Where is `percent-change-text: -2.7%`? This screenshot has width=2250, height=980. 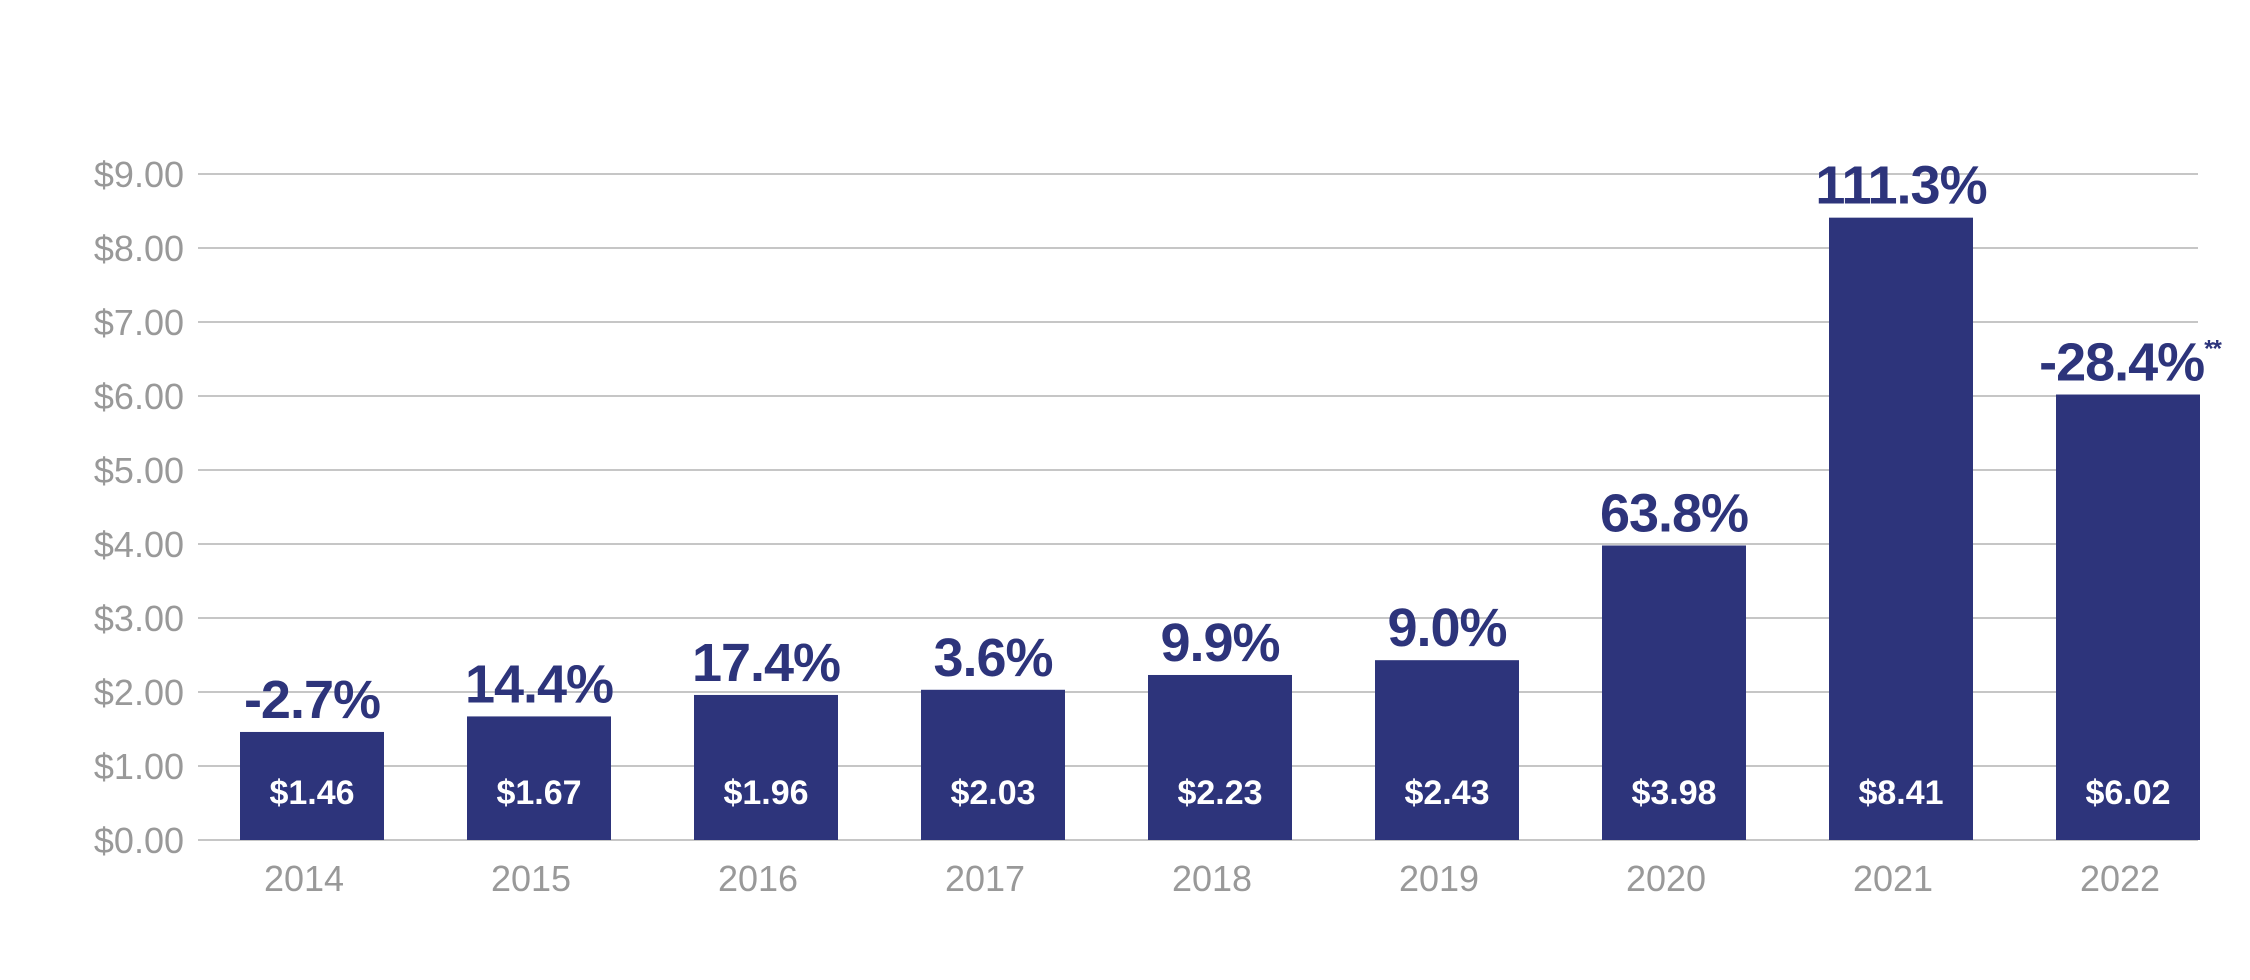
percent-change-text: -2.7% is located at coordinates (312, 700).